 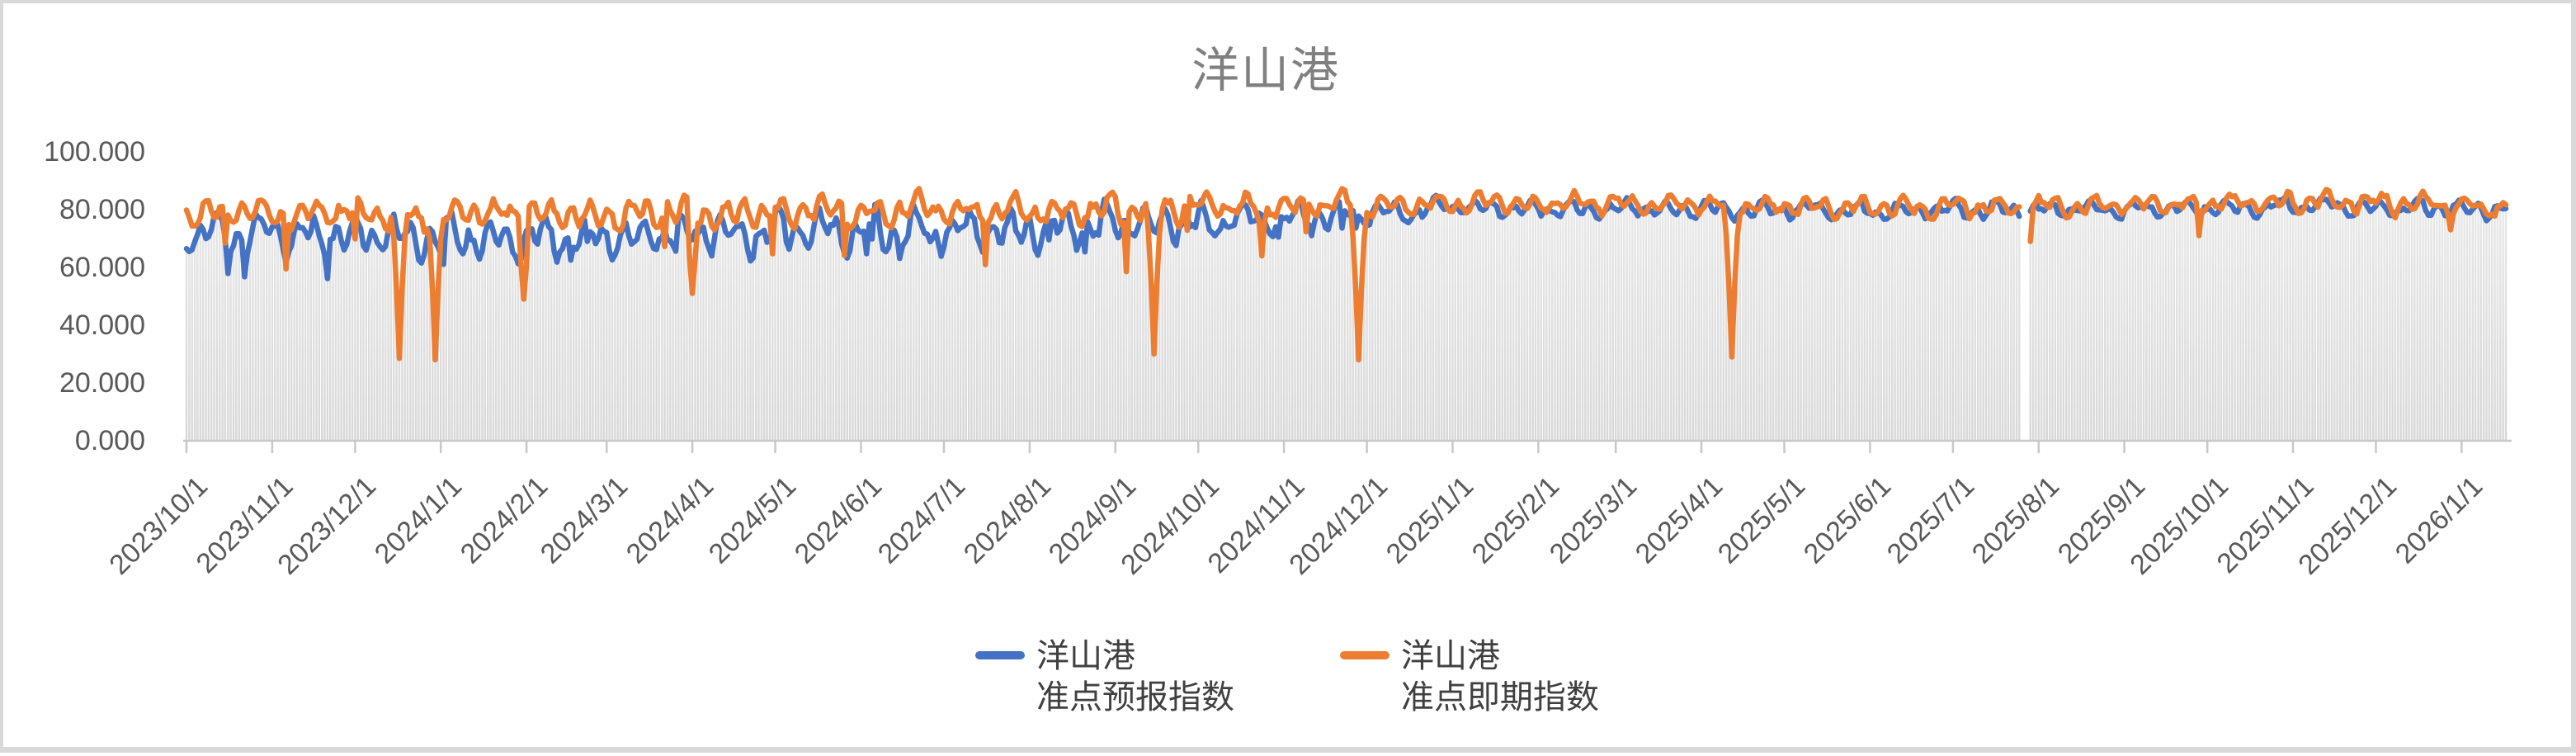 I want to click on legend-item-spot: 洋山港 准点即期指数, so click(x=1469, y=677).